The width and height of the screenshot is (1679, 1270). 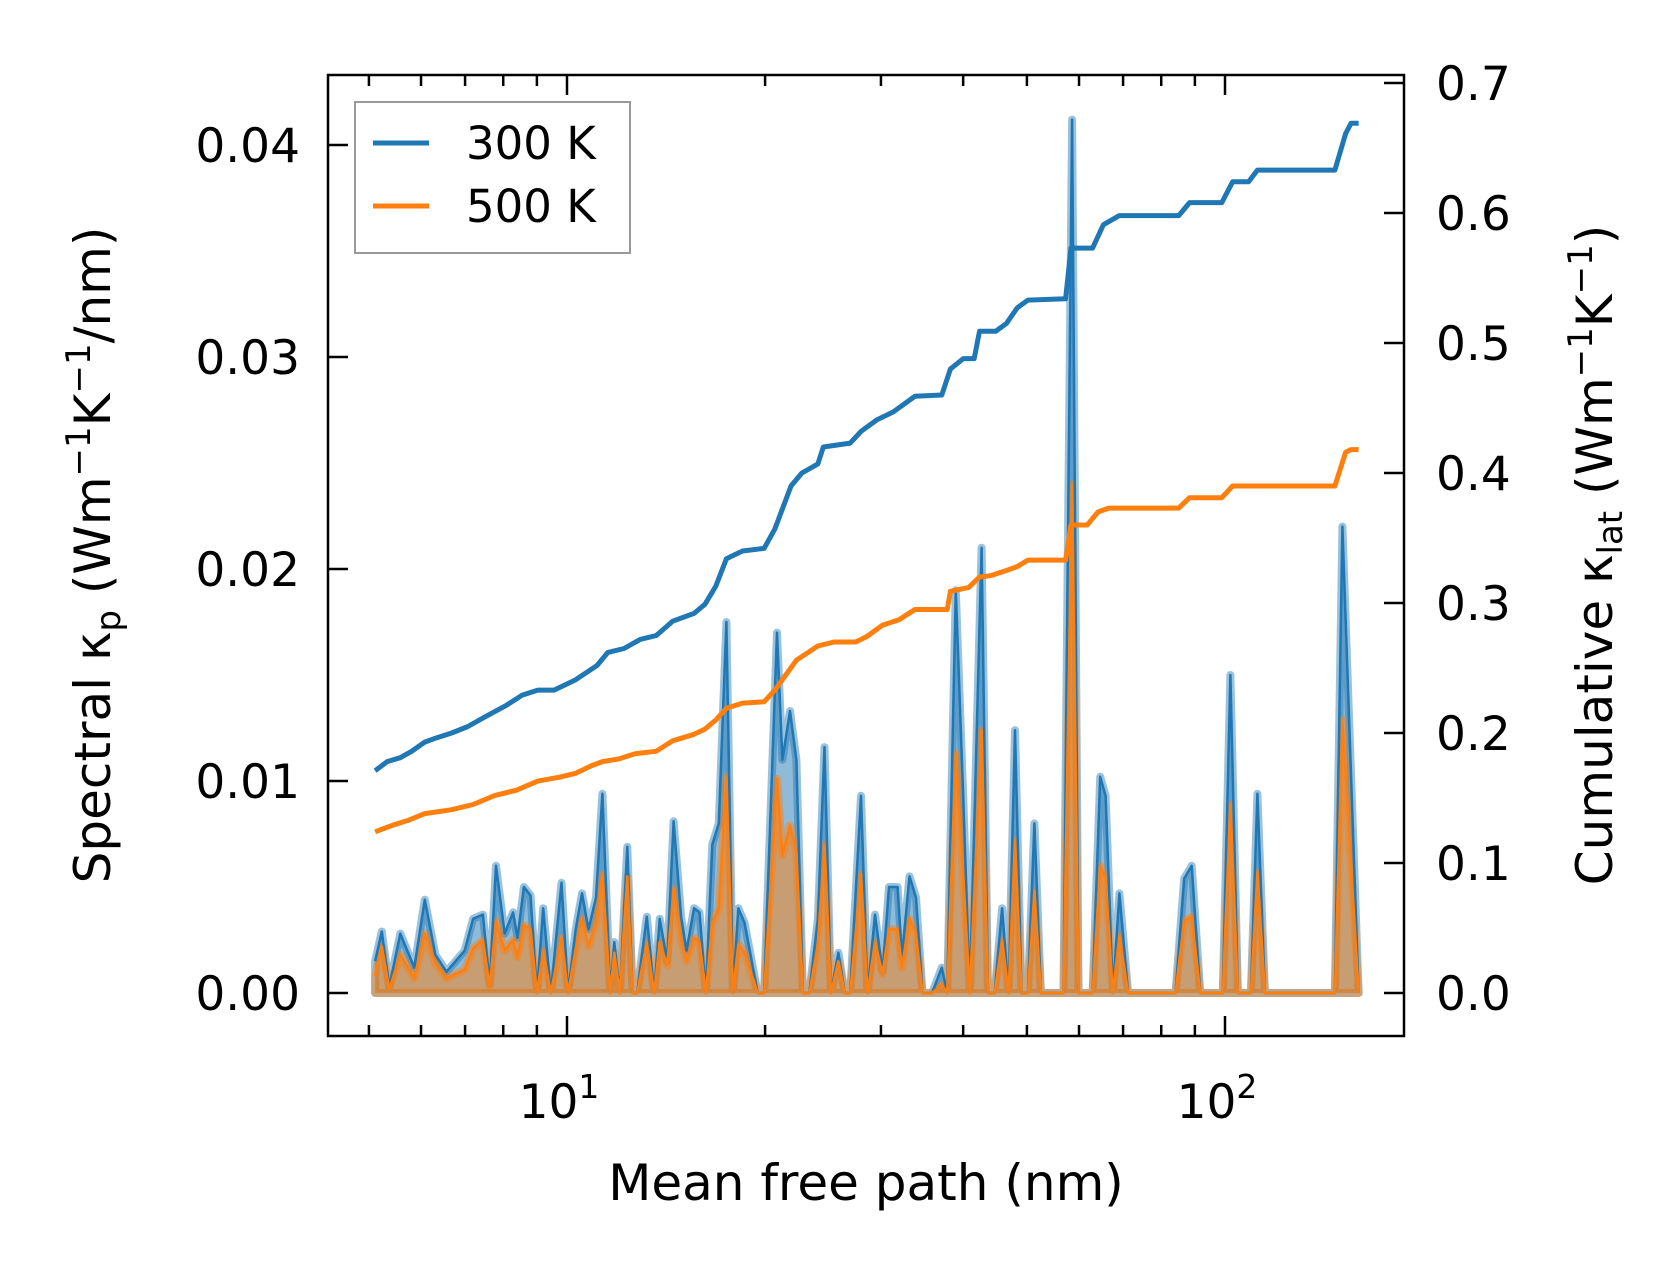 What do you see at coordinates (531, 206) in the screenshot?
I see `legend-label-500k: 500 K` at bounding box center [531, 206].